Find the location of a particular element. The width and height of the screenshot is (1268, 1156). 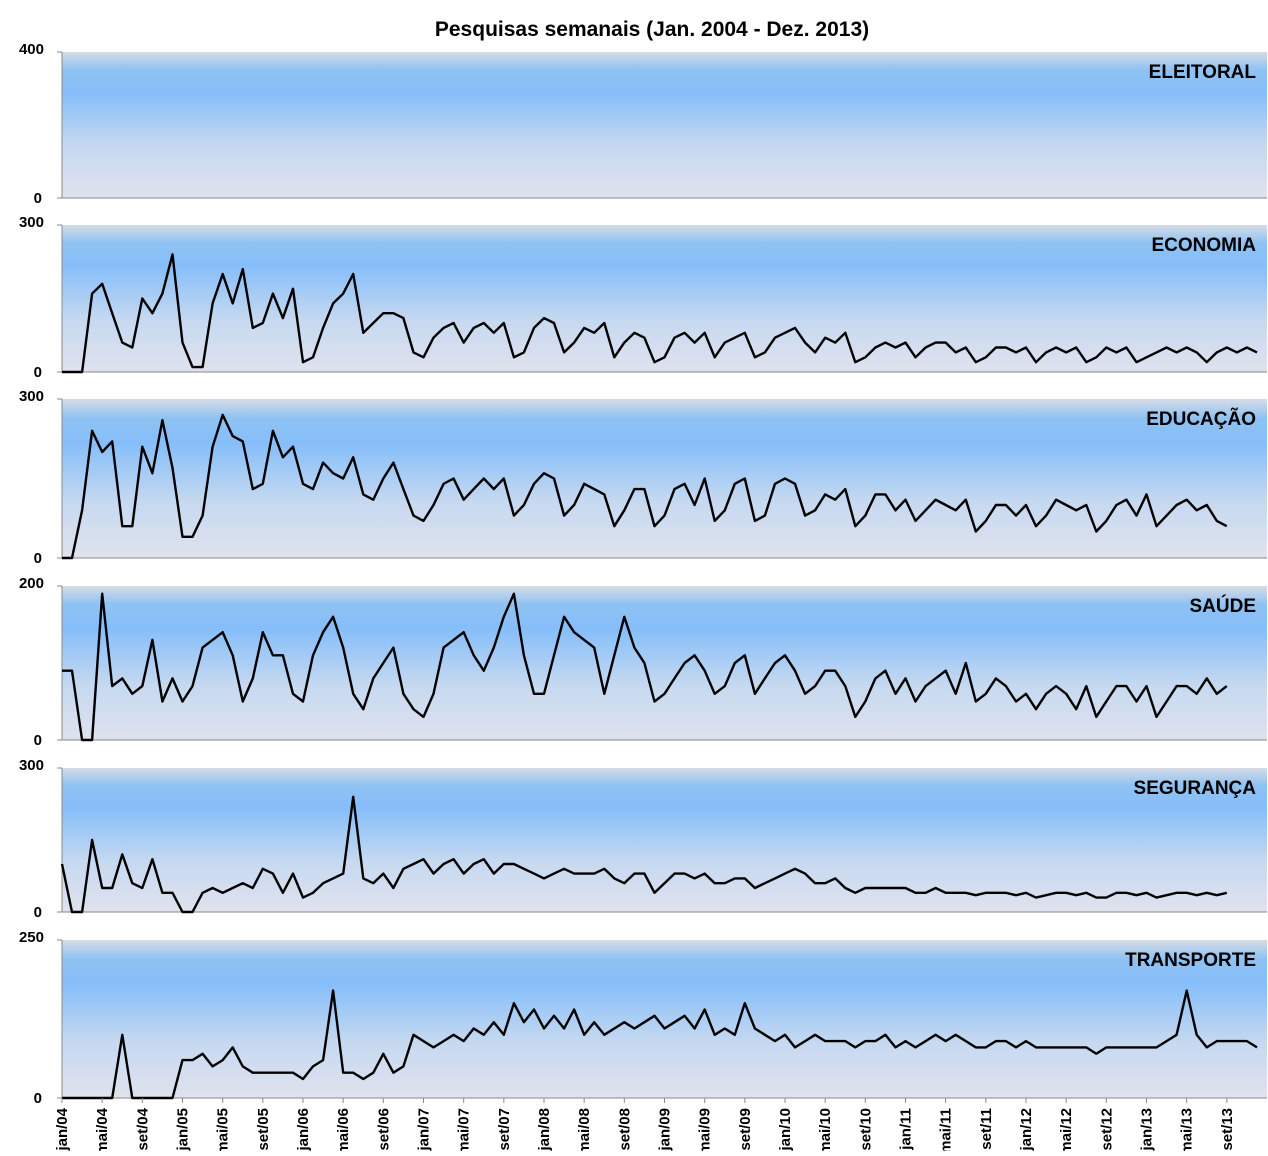

x-tick-label: mai/06 is located at coordinates (343, 1129).